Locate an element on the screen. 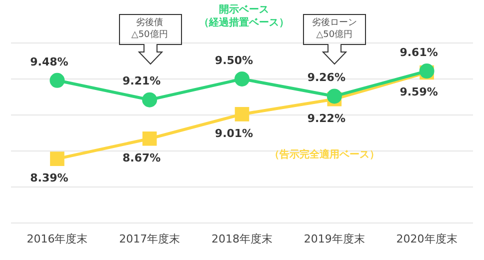 This screenshot has height=260, width=484. data-label: 8.39% is located at coordinates (49, 178).